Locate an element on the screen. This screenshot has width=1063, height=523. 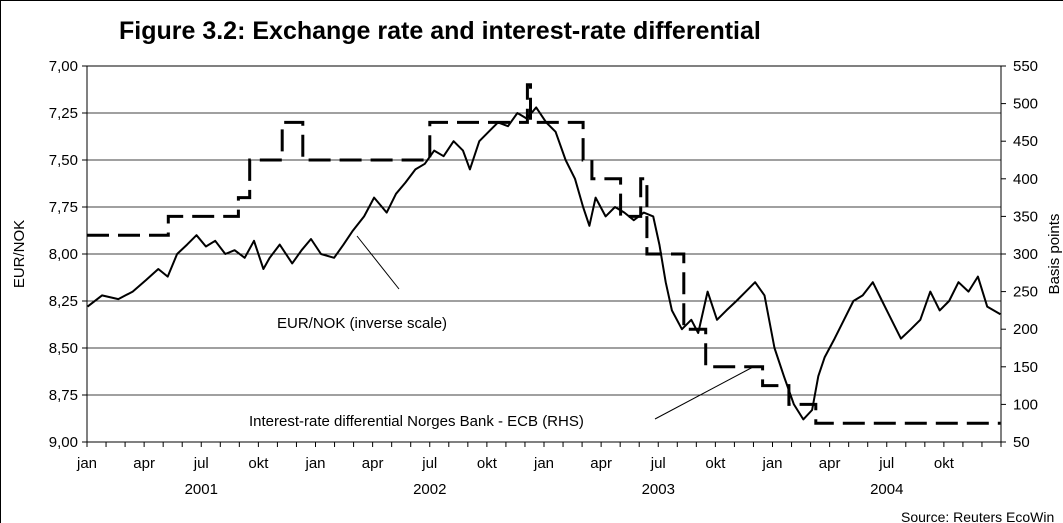
left-tick-label: 9,00 is located at coordinates (63, 442).